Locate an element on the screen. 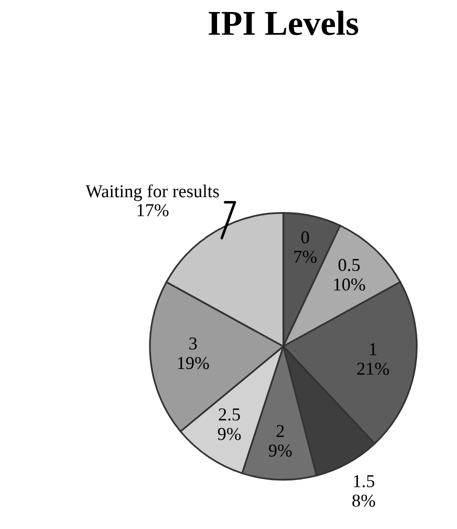 The width and height of the screenshot is (457, 529). slice-label: Waiting for results is located at coordinates (152, 193).